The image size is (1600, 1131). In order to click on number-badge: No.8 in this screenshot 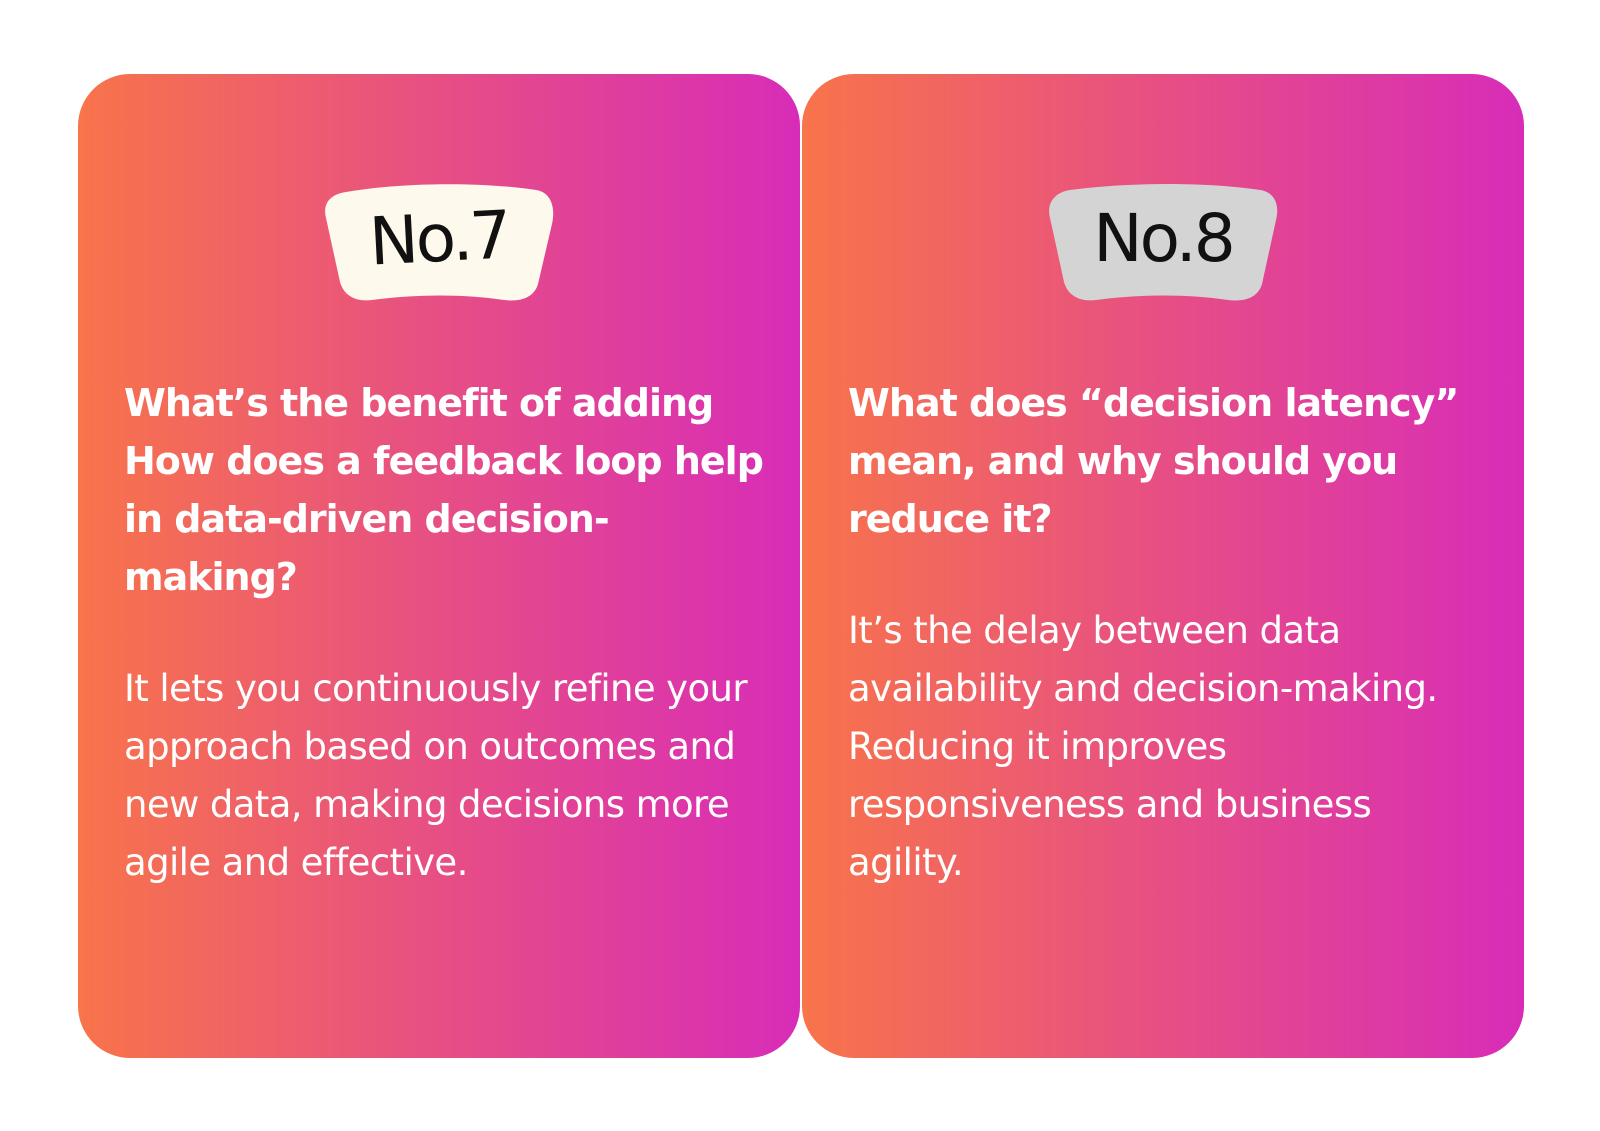, I will do `click(1163, 244)`.